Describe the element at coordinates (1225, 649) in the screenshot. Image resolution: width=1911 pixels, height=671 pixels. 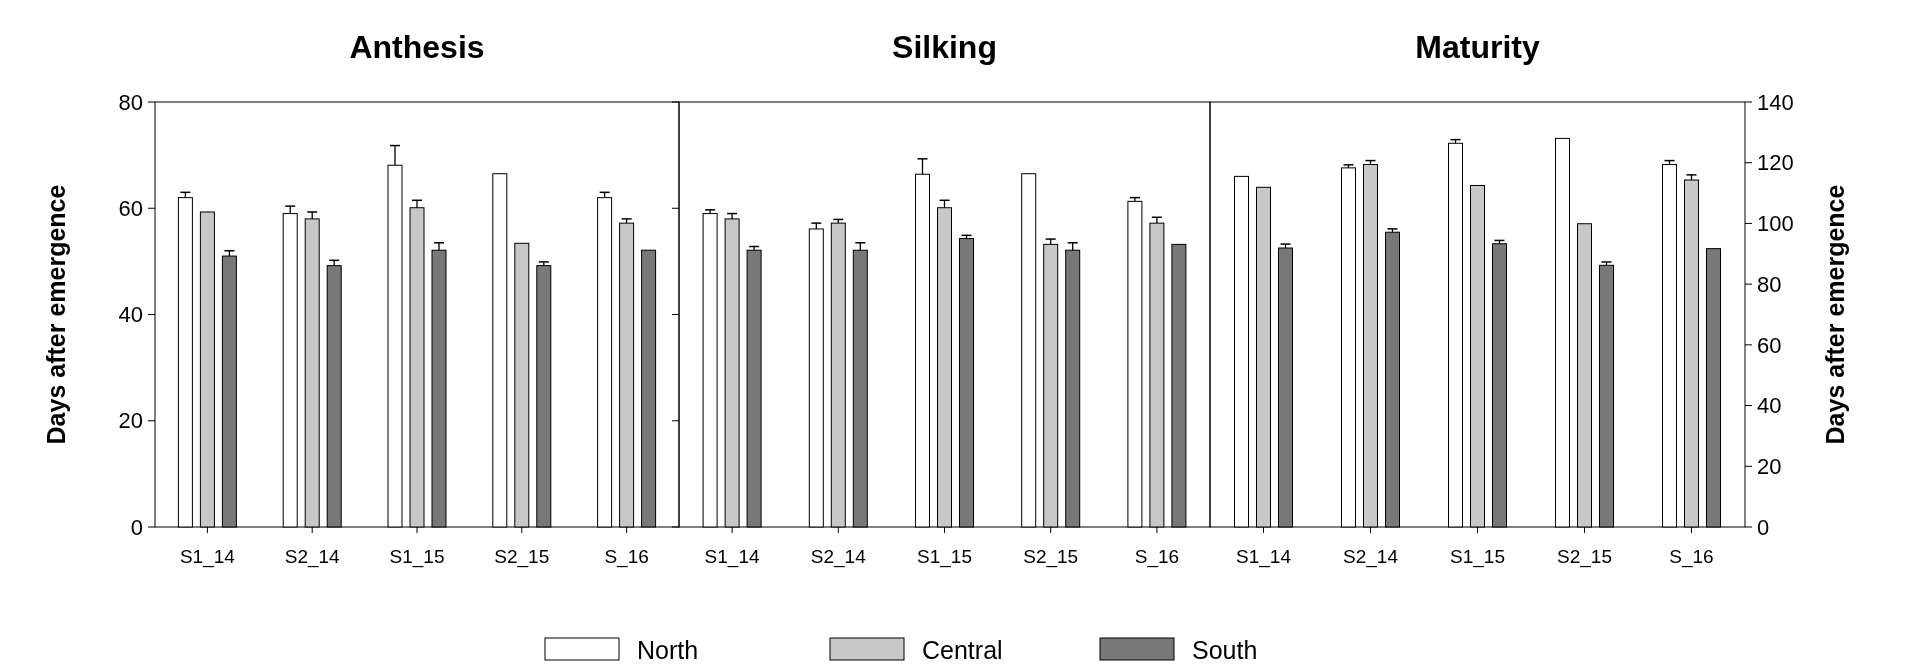
I see `legend-label: South` at that location.